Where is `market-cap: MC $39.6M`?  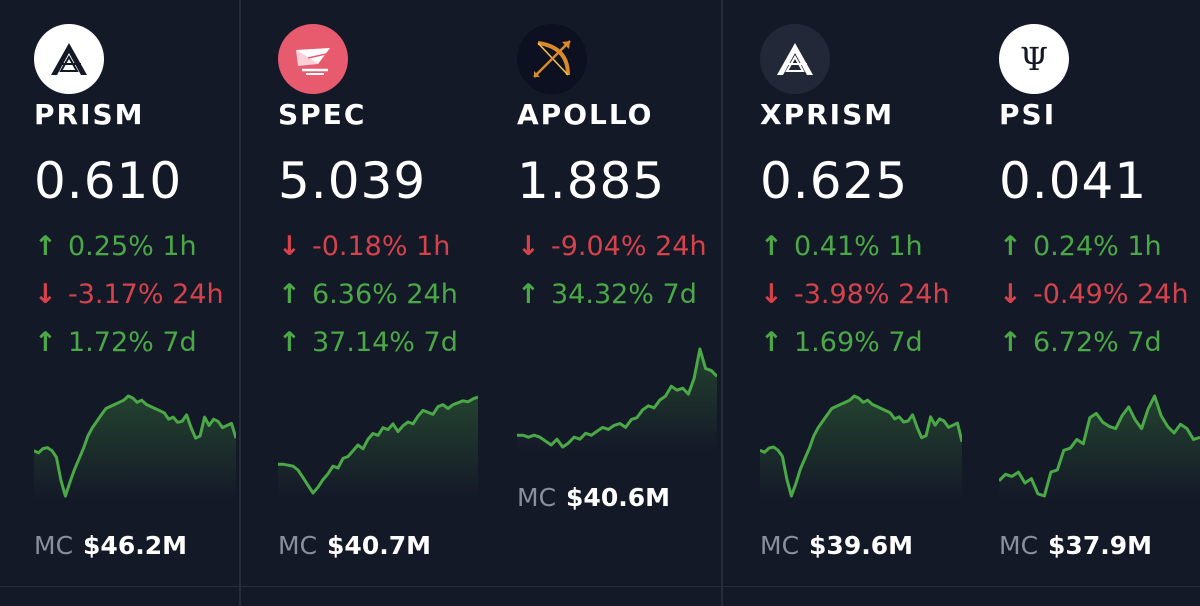
market-cap: MC $39.6M is located at coordinates (836, 545).